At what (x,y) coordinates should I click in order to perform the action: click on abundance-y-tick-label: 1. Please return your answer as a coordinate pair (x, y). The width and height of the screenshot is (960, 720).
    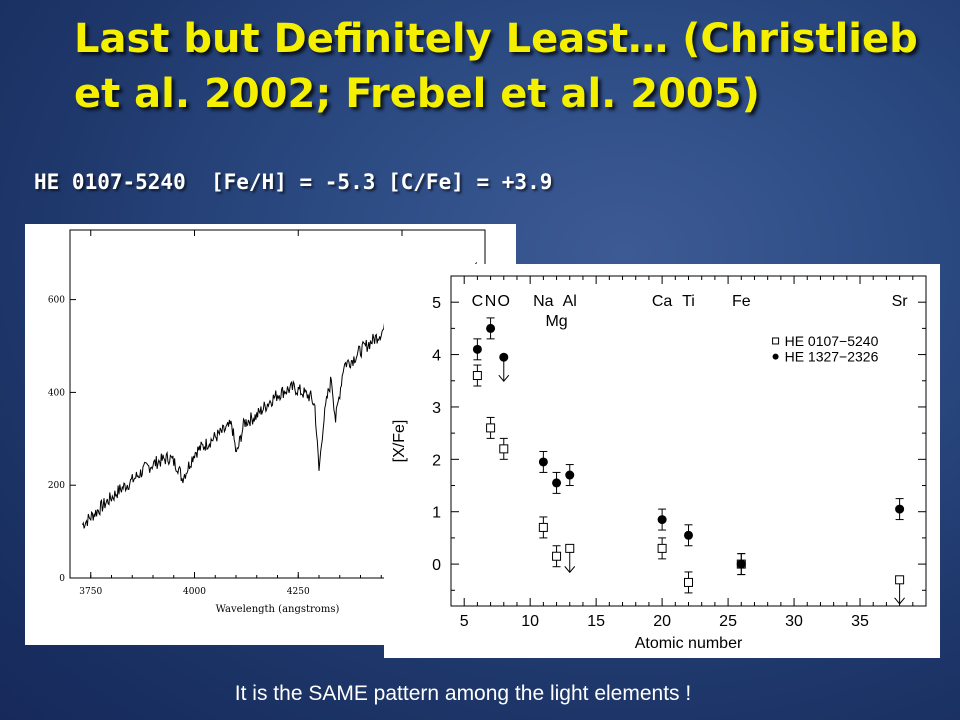
    Looking at the image, I should click on (436, 513).